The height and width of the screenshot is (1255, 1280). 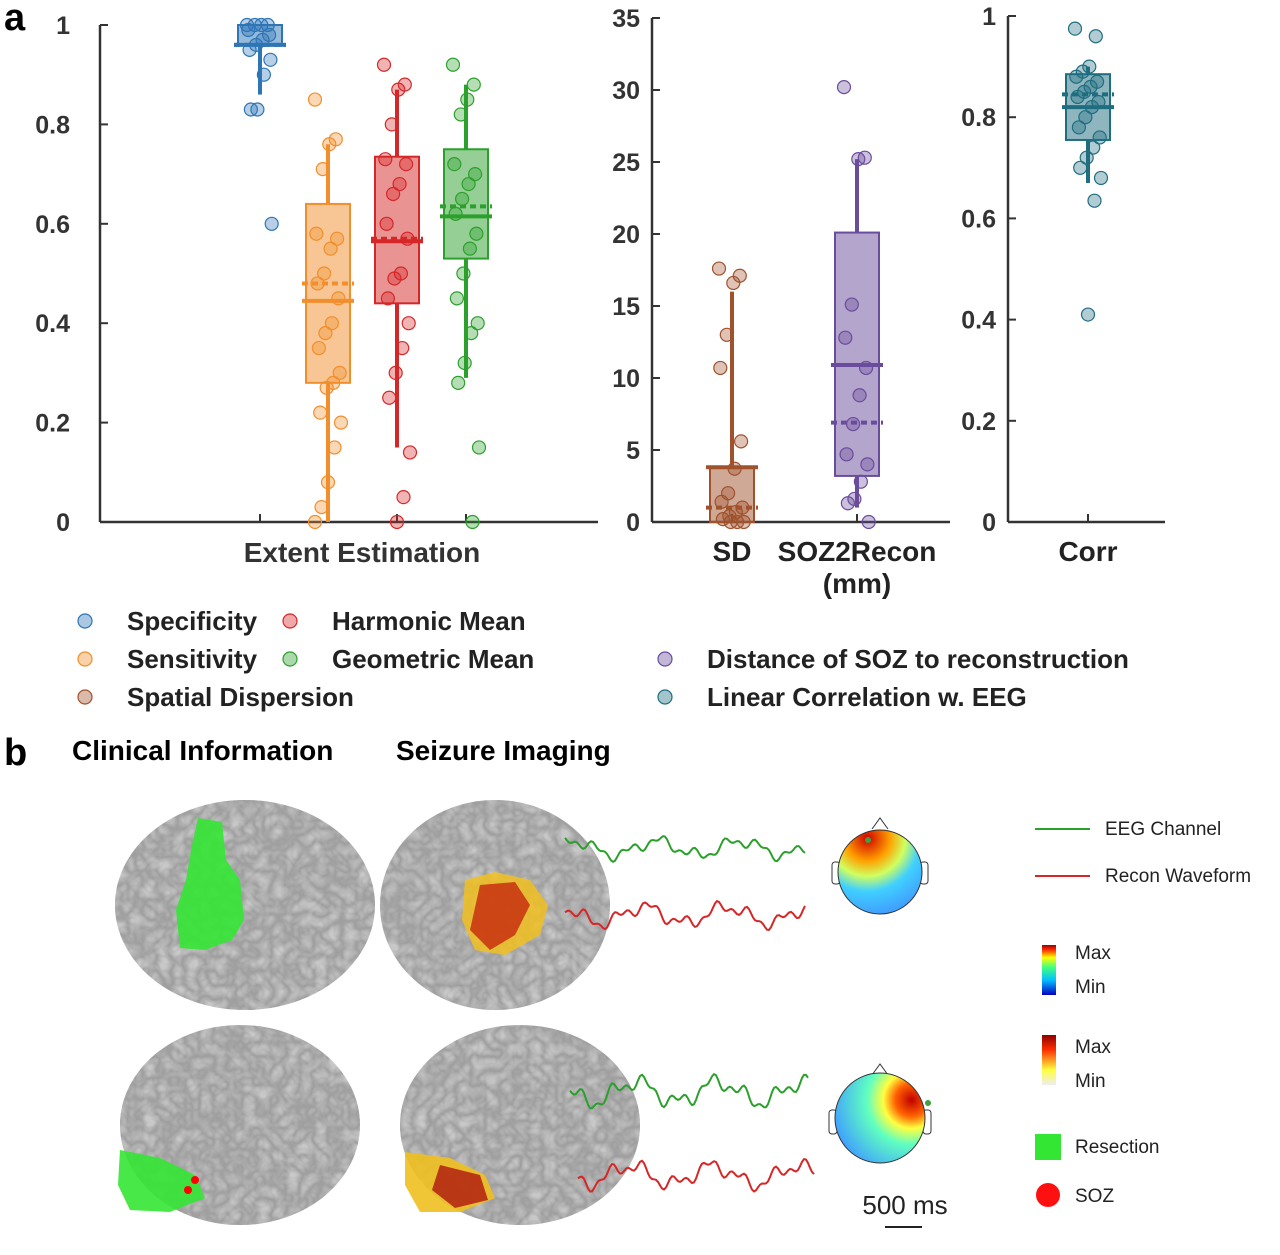 I want to click on y-tick-label: 0.4, so click(x=978, y=321).